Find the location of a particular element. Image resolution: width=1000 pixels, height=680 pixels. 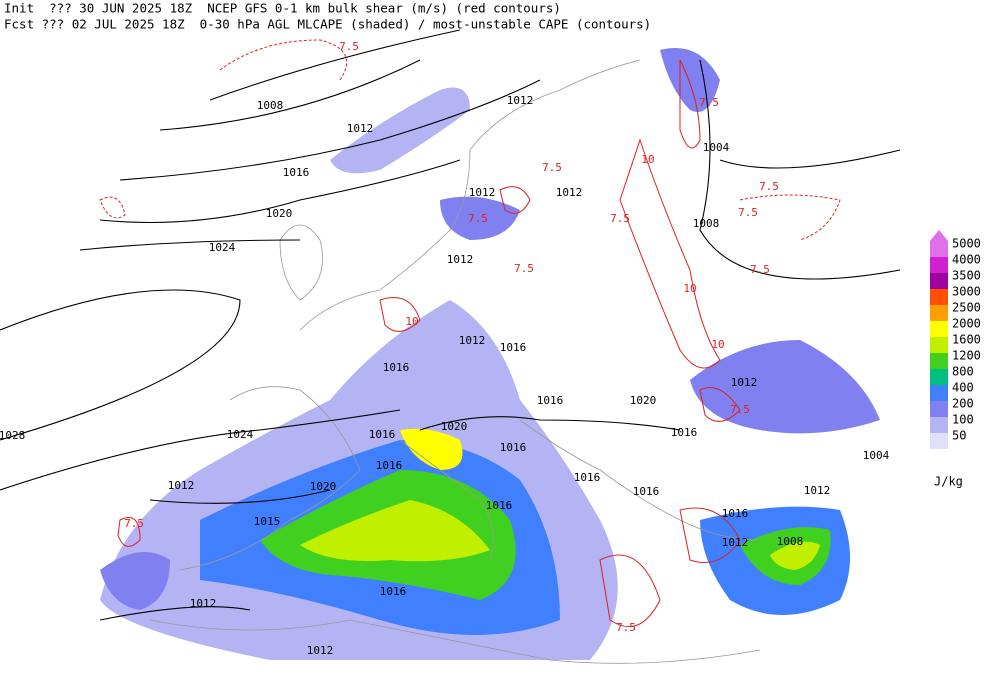

legend-arrow is located at coordinates (939, 235).